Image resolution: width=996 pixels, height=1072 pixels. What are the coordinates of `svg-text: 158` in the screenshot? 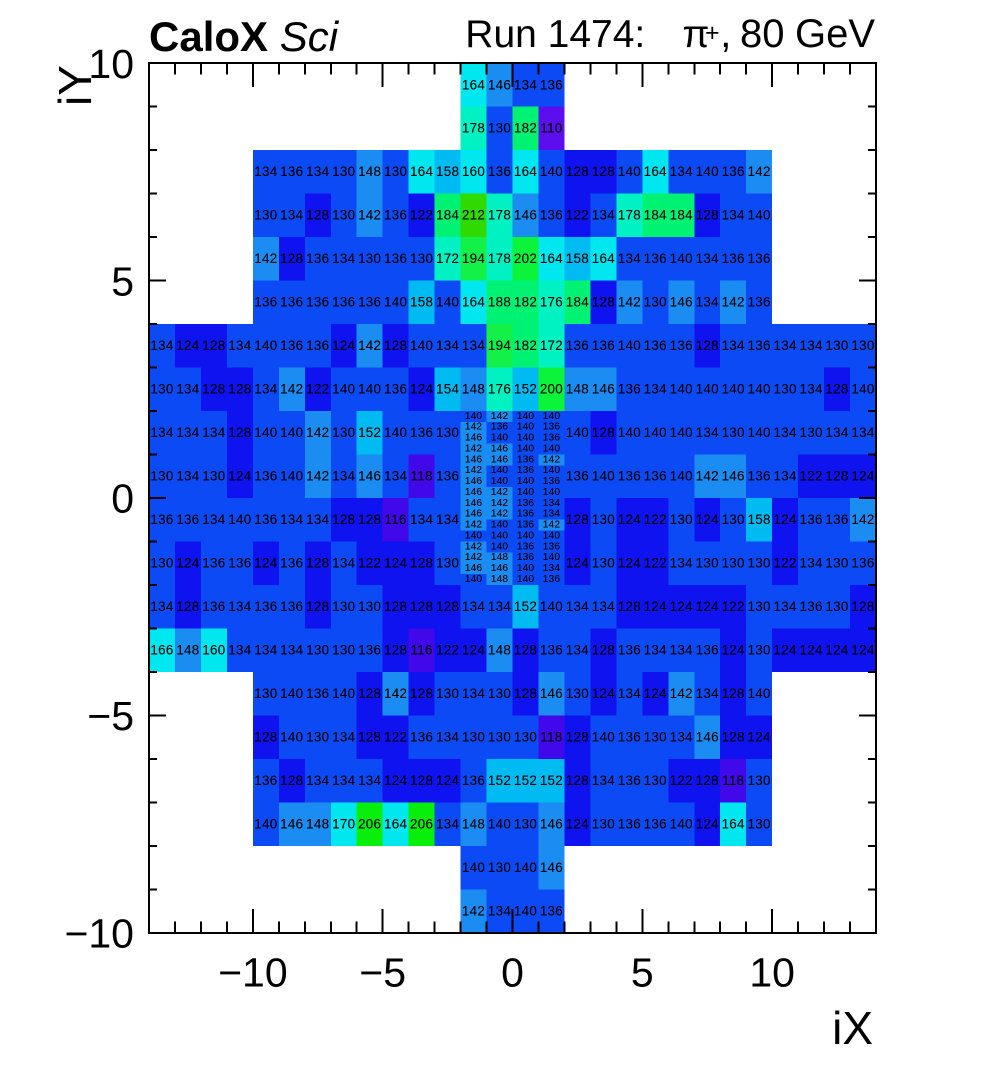 It's located at (421, 302).